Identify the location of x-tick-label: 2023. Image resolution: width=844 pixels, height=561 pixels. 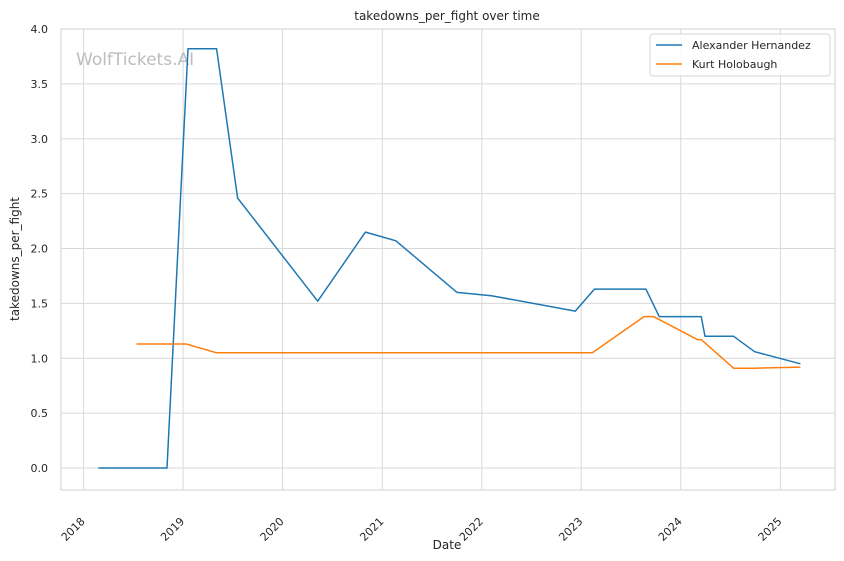
(570, 529).